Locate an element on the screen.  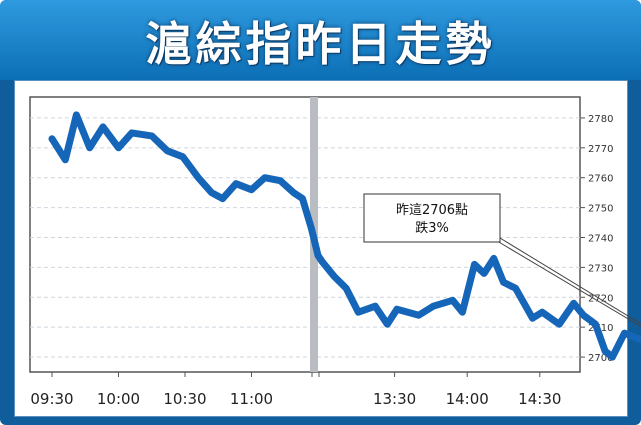
x-tick-label: 14:00 is located at coordinates (467, 399).